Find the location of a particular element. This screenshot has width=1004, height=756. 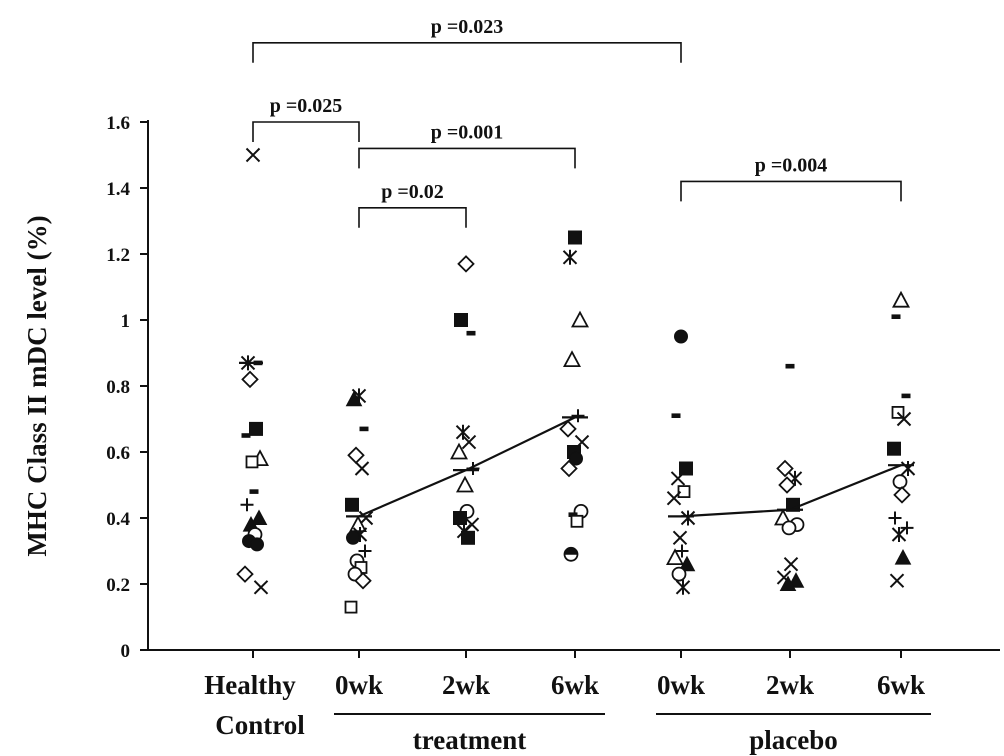

y-tick-label: 0.2 is located at coordinates (118, 585).